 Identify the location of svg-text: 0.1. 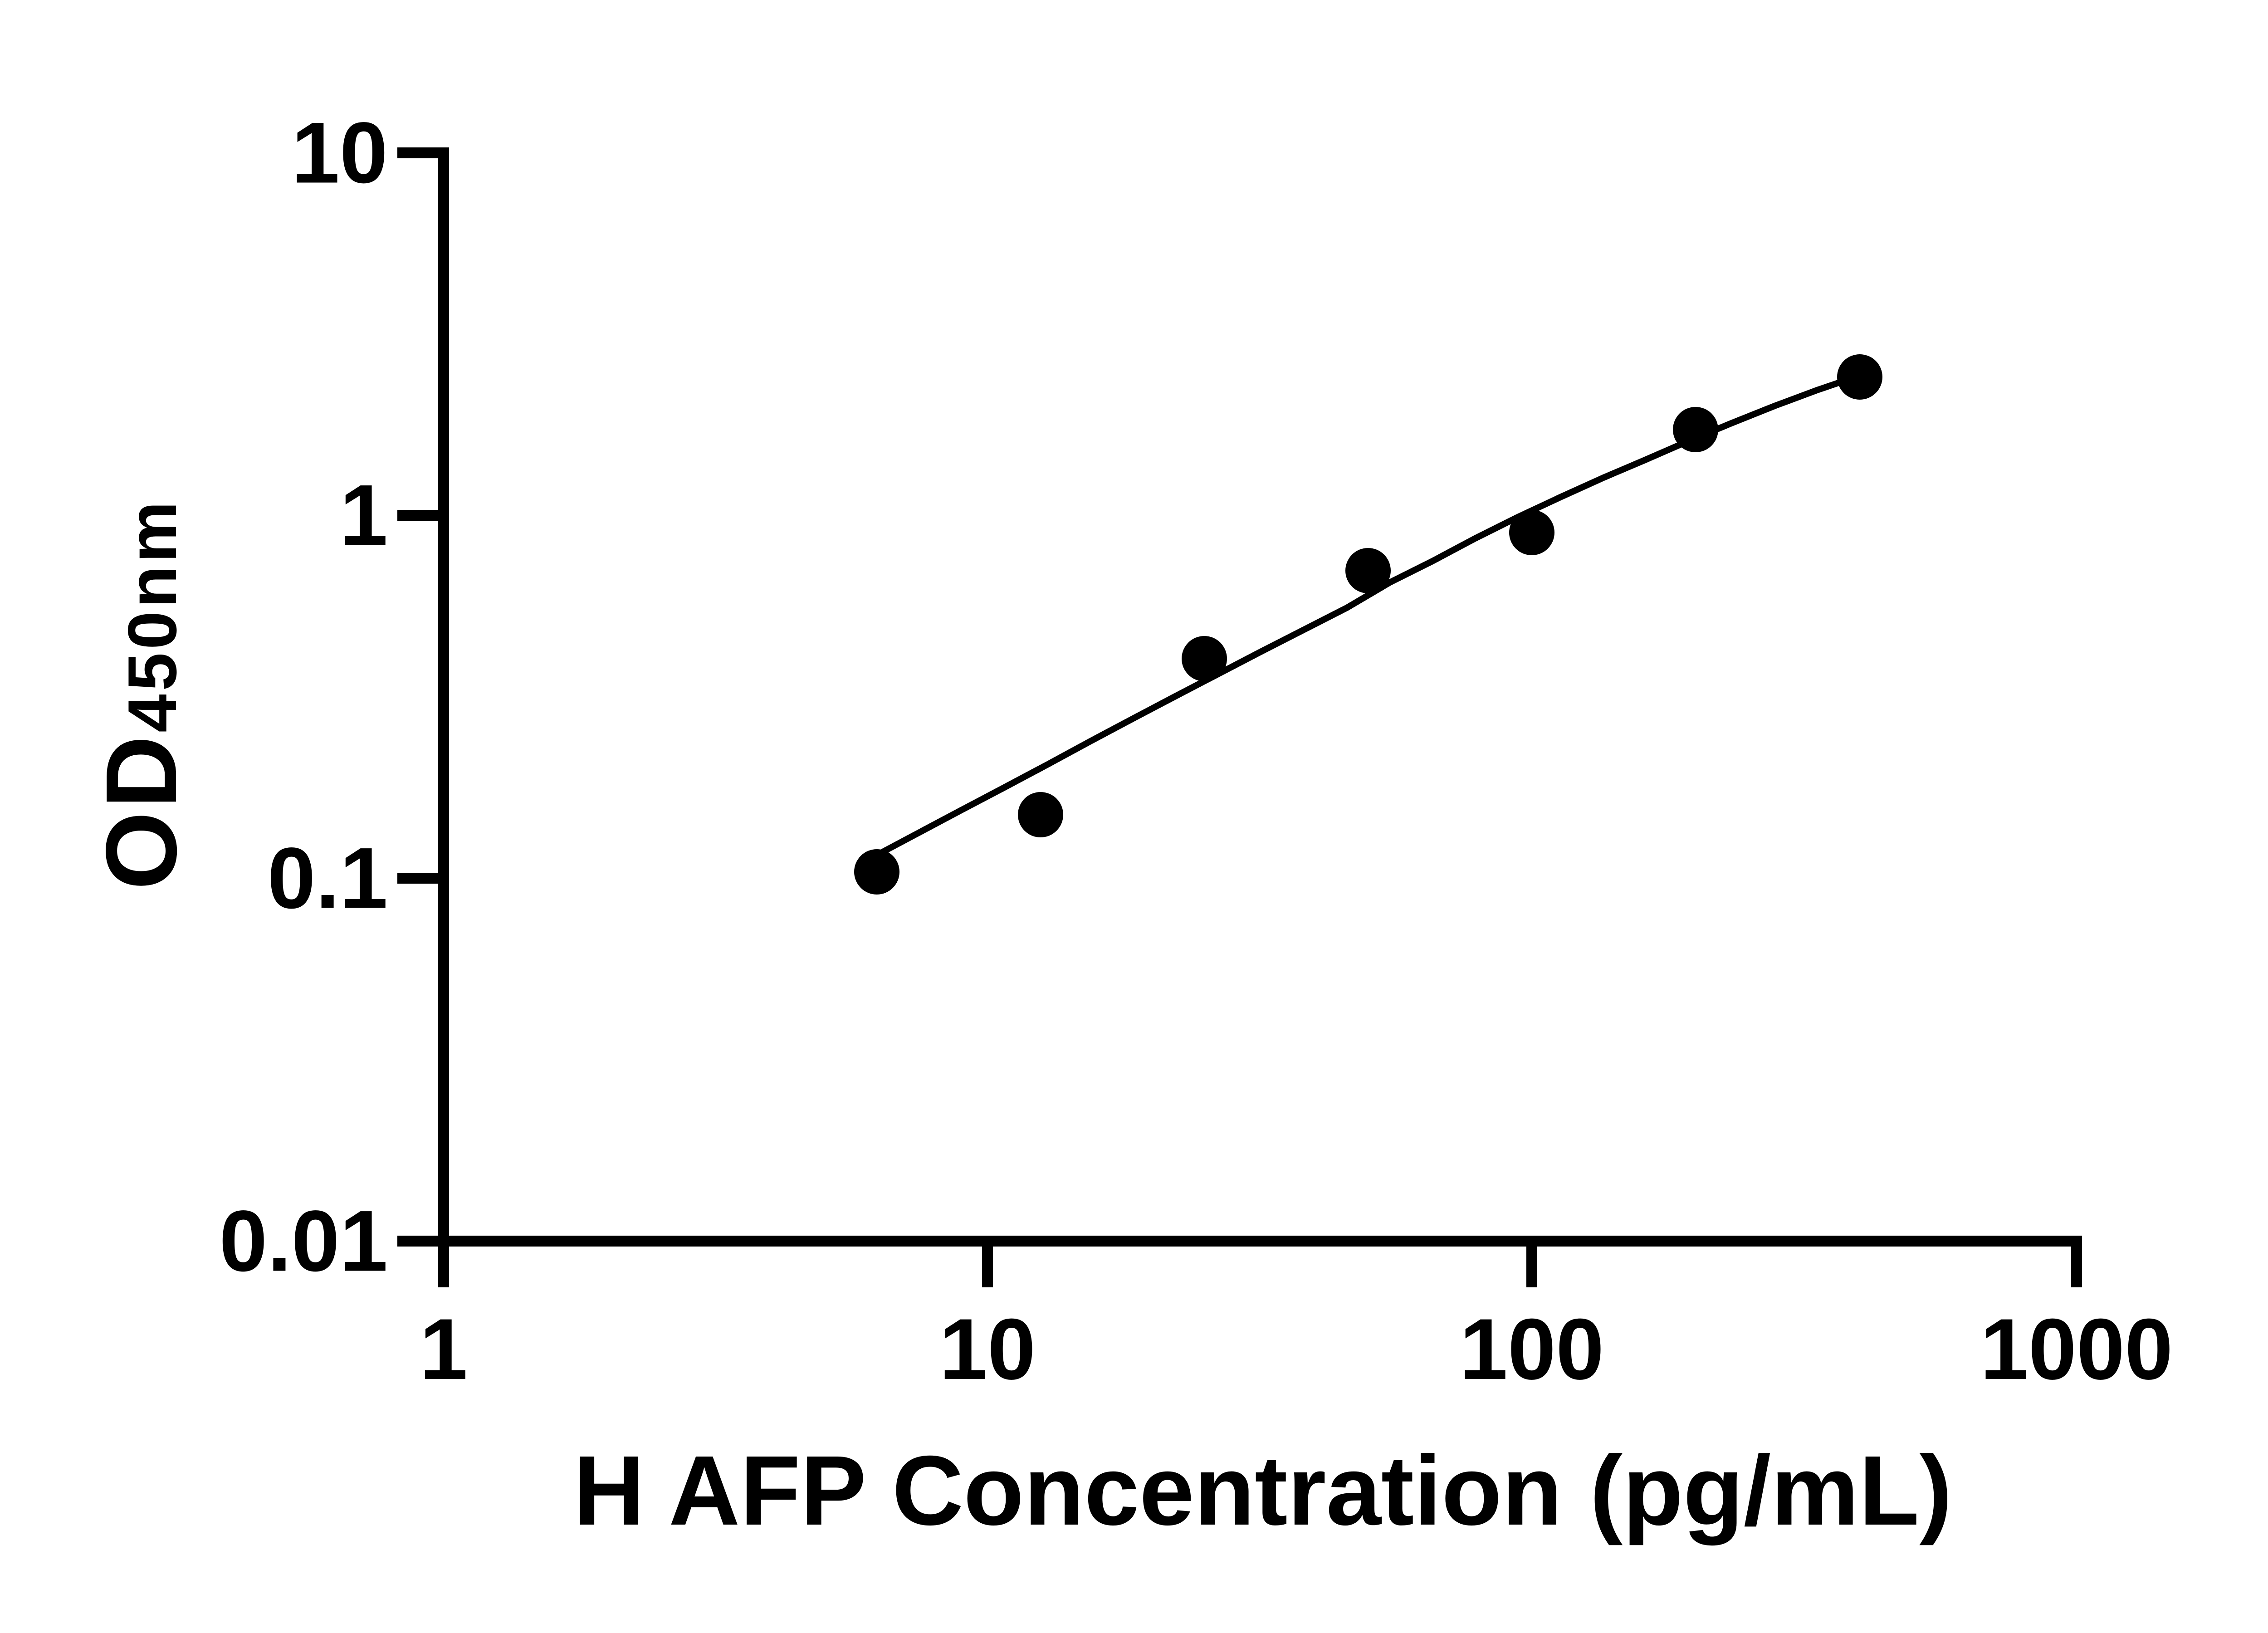
(327, 878).